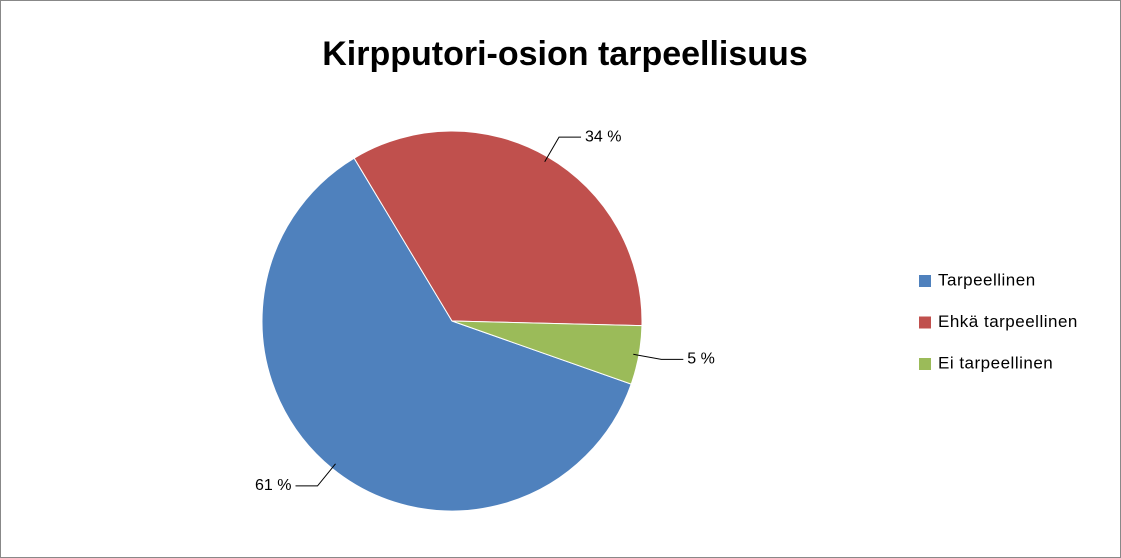  Describe the element at coordinates (564, 54) in the screenshot. I see `chart-title: Kirpputori-osion tarpeellisuus` at that location.